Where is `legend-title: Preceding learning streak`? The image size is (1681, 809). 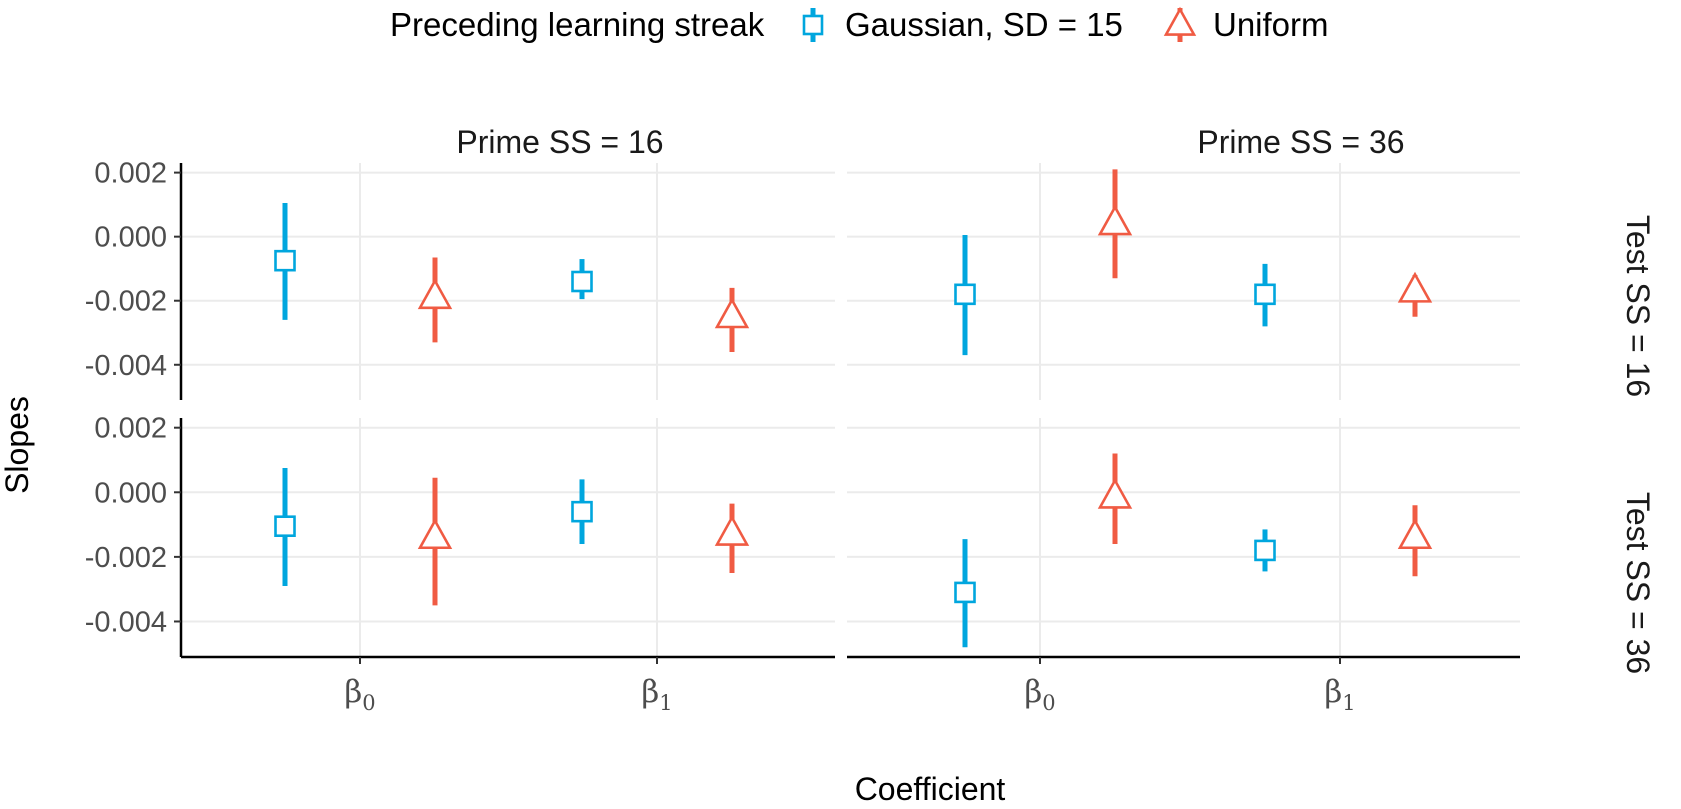 legend-title: Preceding learning streak is located at coordinates (577, 24).